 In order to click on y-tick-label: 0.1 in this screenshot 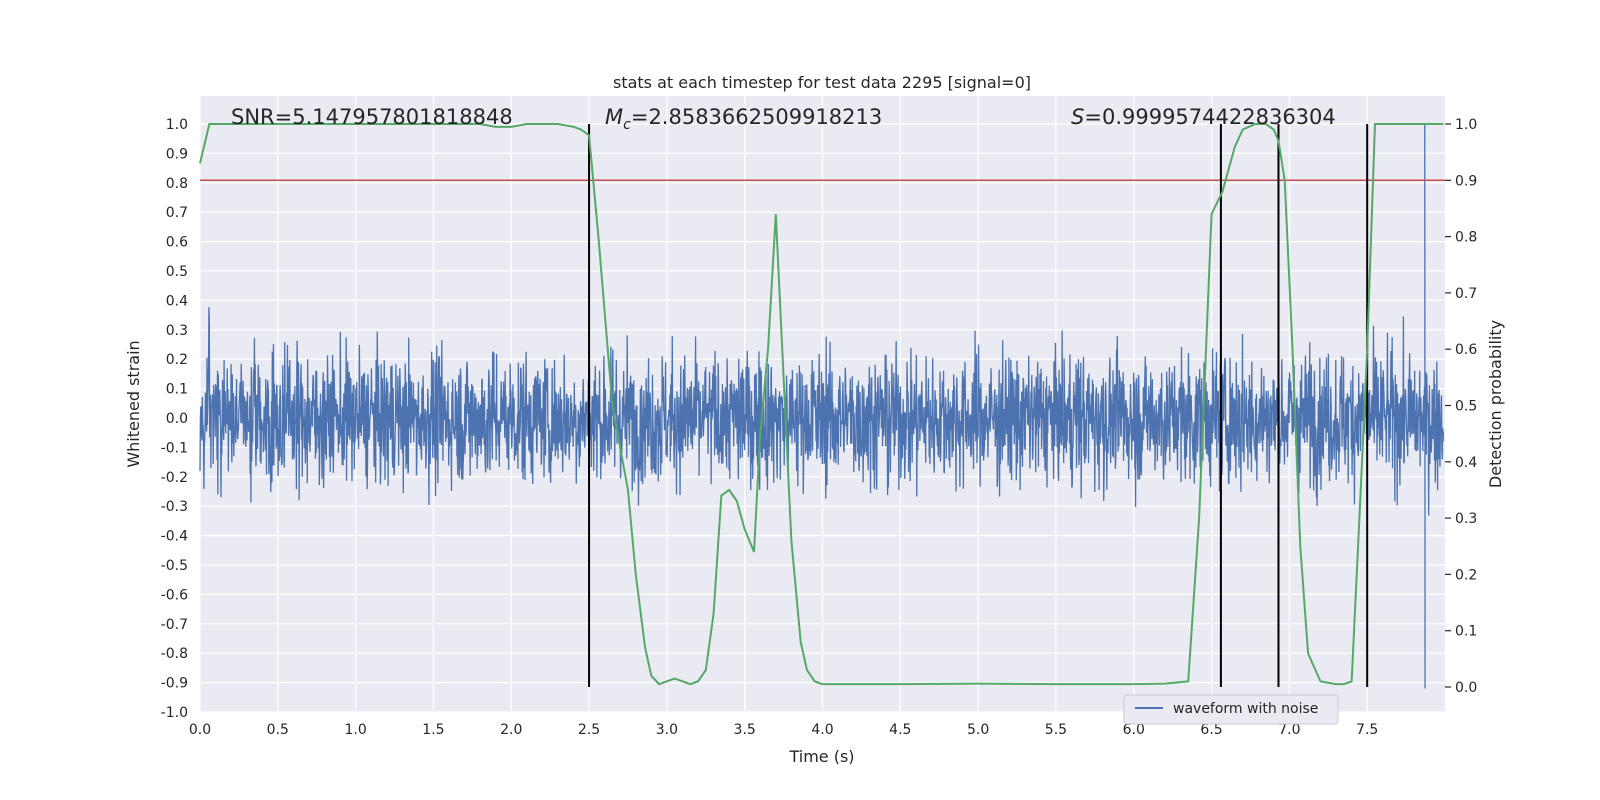, I will do `click(177, 390)`.